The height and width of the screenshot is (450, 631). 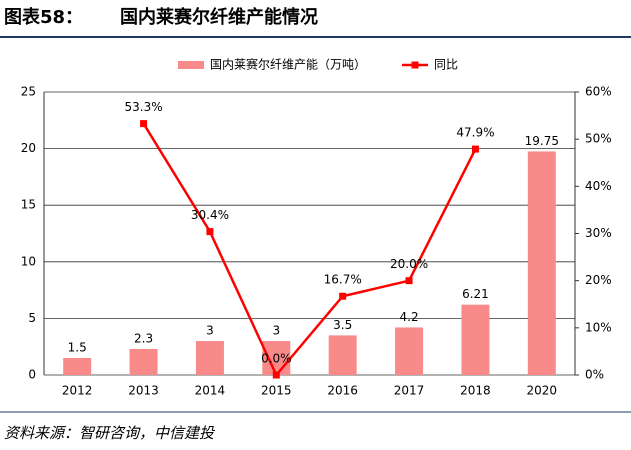 What do you see at coordinates (210, 391) in the screenshot?
I see `x-tick-label: 2014` at bounding box center [210, 391].